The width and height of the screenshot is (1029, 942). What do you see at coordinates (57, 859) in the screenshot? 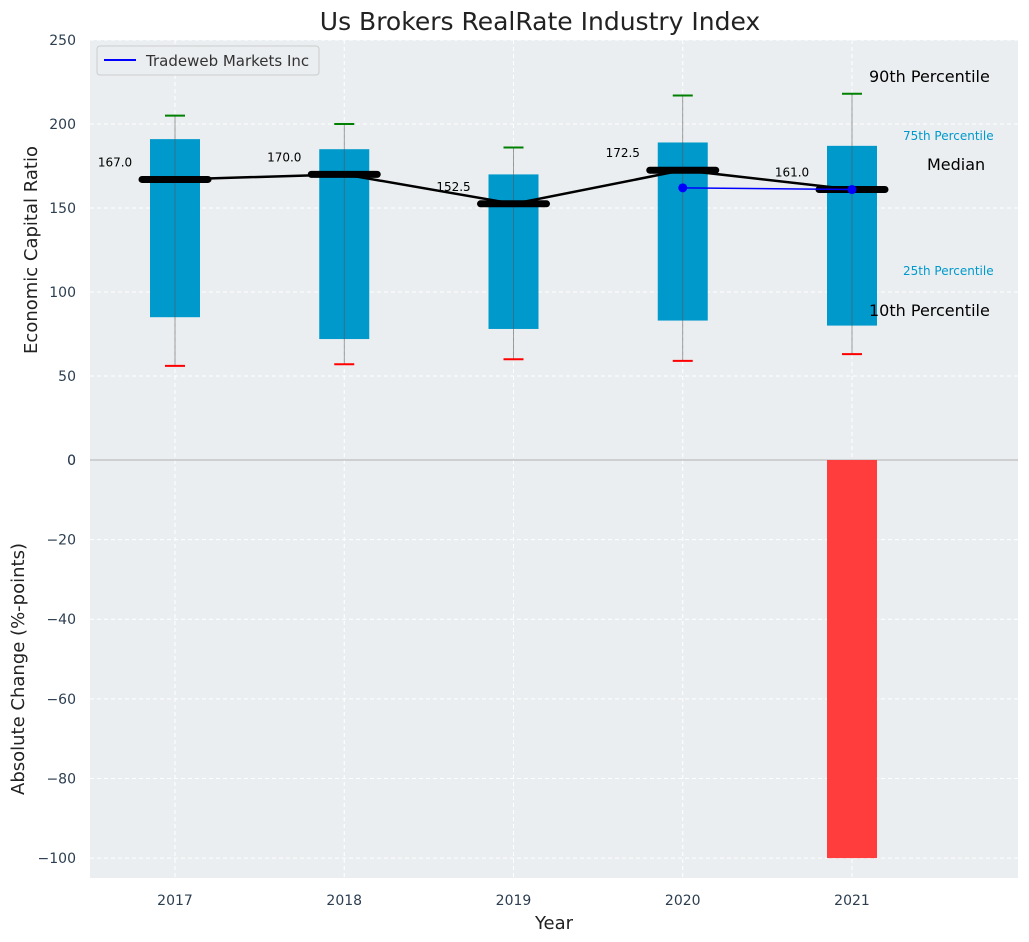
I see `bottom-y-tick-label: −100` at bounding box center [57, 859].